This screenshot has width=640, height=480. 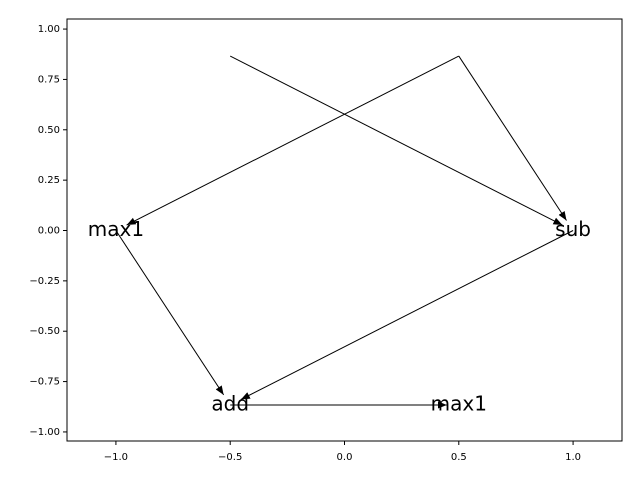 What do you see at coordinates (49, 231) in the screenshot?
I see `y-tick-label: 0.00` at bounding box center [49, 231].